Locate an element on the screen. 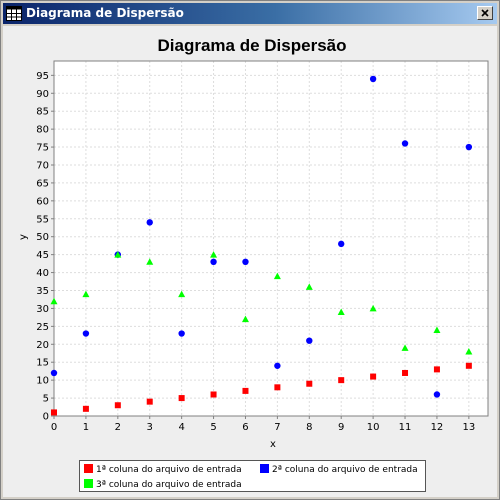  x-tick-label: 4 is located at coordinates (181, 427).